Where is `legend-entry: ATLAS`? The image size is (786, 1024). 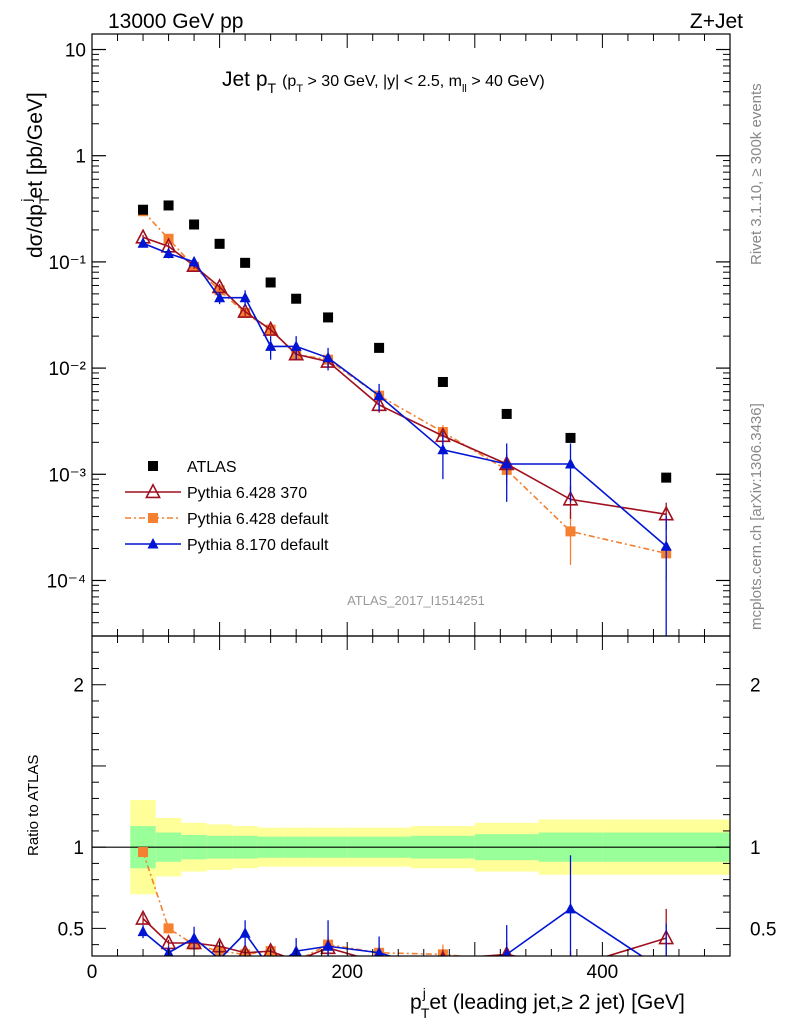 legend-entry: ATLAS is located at coordinates (192, 467).